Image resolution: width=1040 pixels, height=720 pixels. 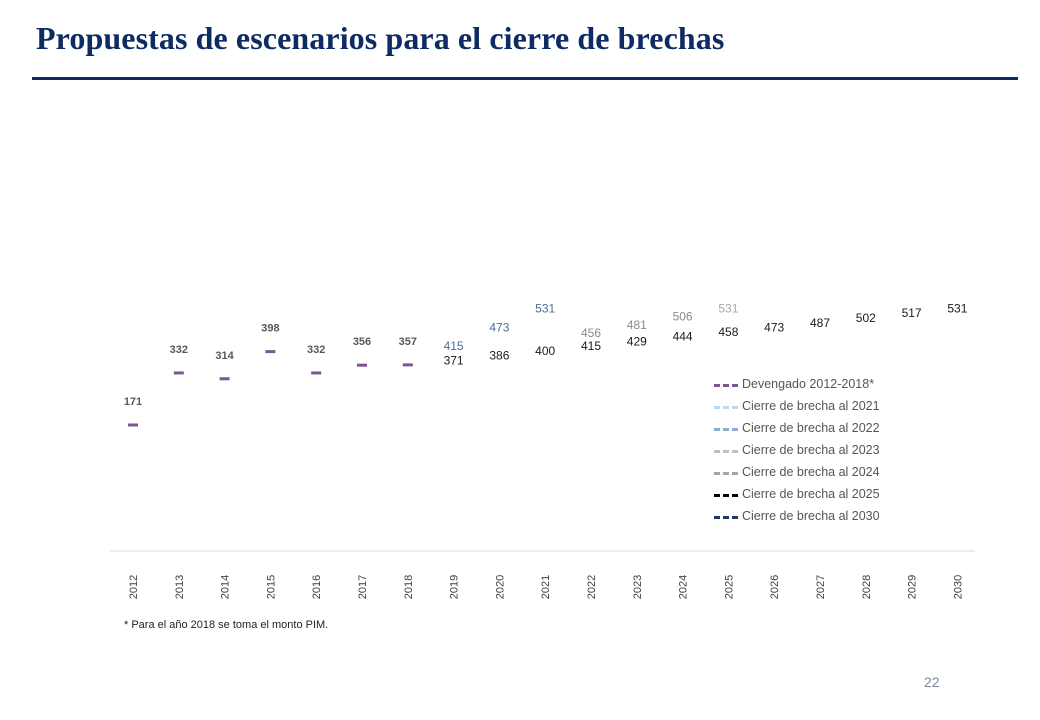 What do you see at coordinates (957, 309) in the screenshot?
I see `data-label-s6-2030: 531` at bounding box center [957, 309].